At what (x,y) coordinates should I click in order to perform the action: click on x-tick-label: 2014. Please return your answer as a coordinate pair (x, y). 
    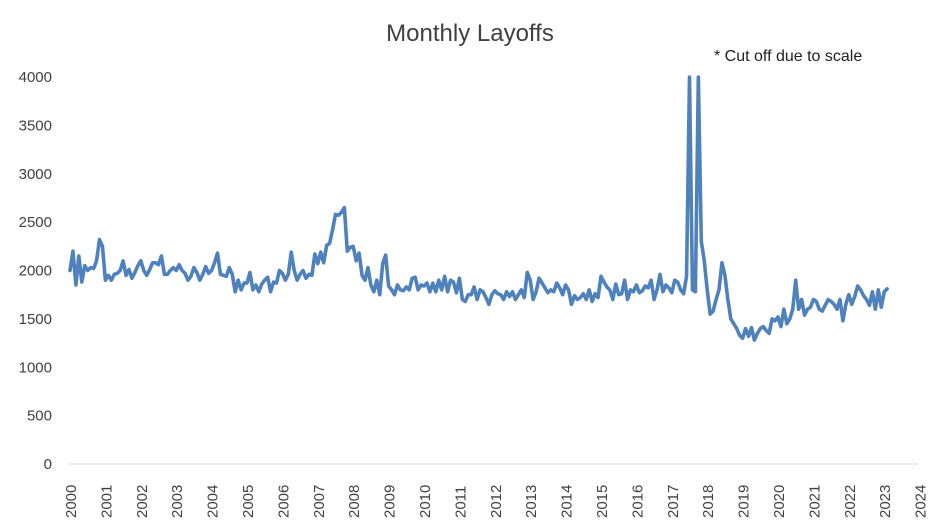
    Looking at the image, I should click on (567, 501).